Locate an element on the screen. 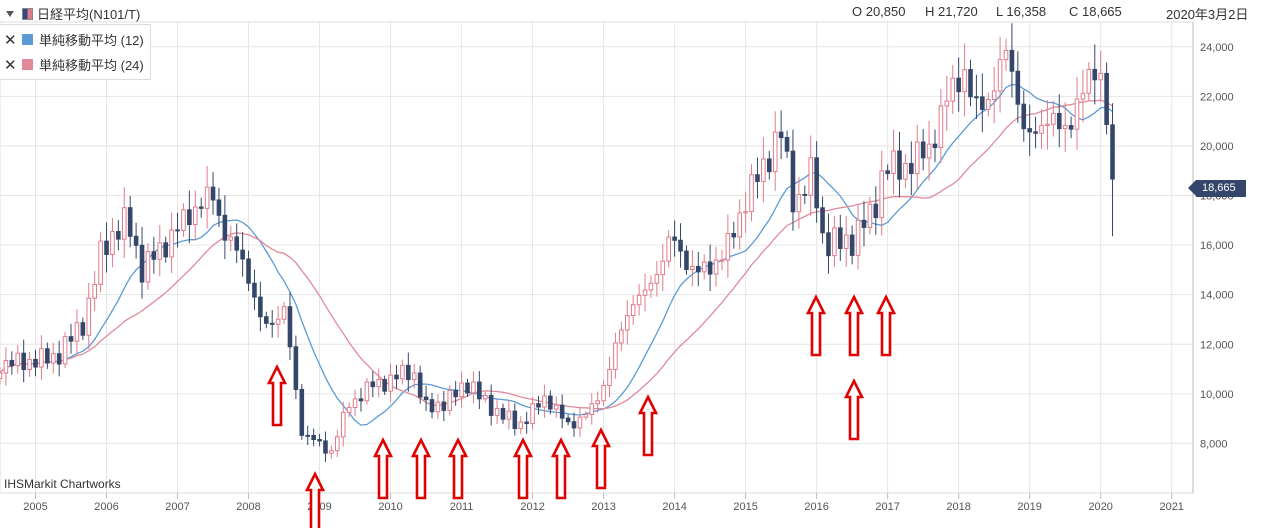  x-tick-label: 2006 is located at coordinates (106, 507).